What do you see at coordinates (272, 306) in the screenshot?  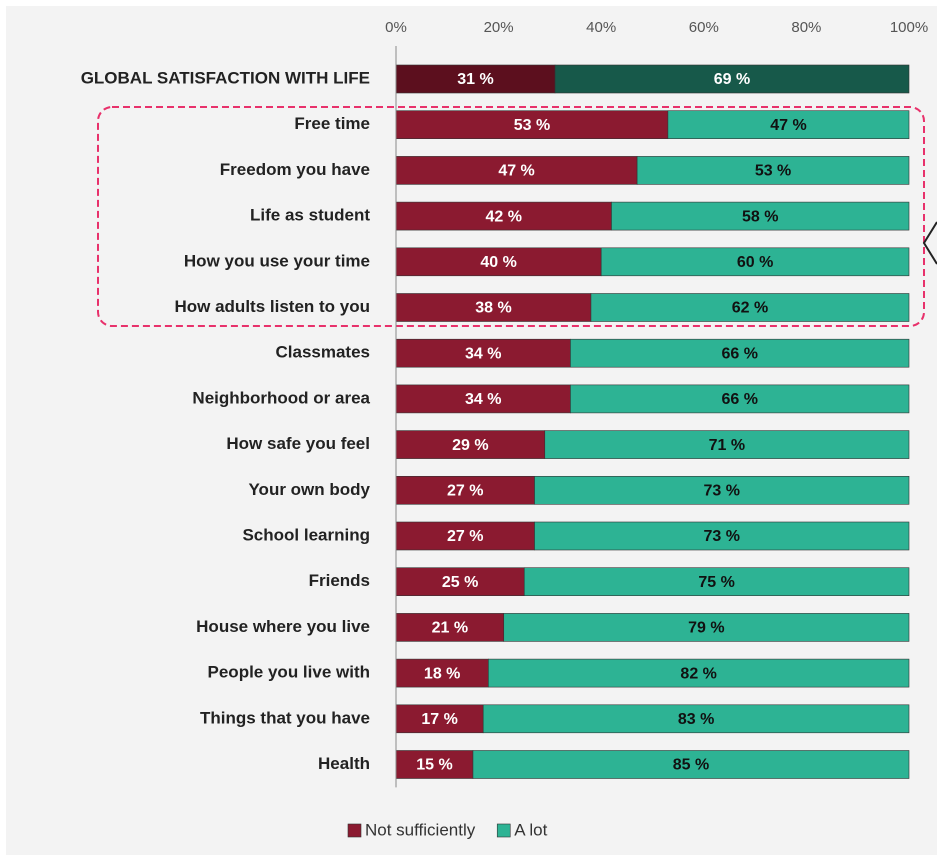 I see `category-label: How adults listen to you` at bounding box center [272, 306].